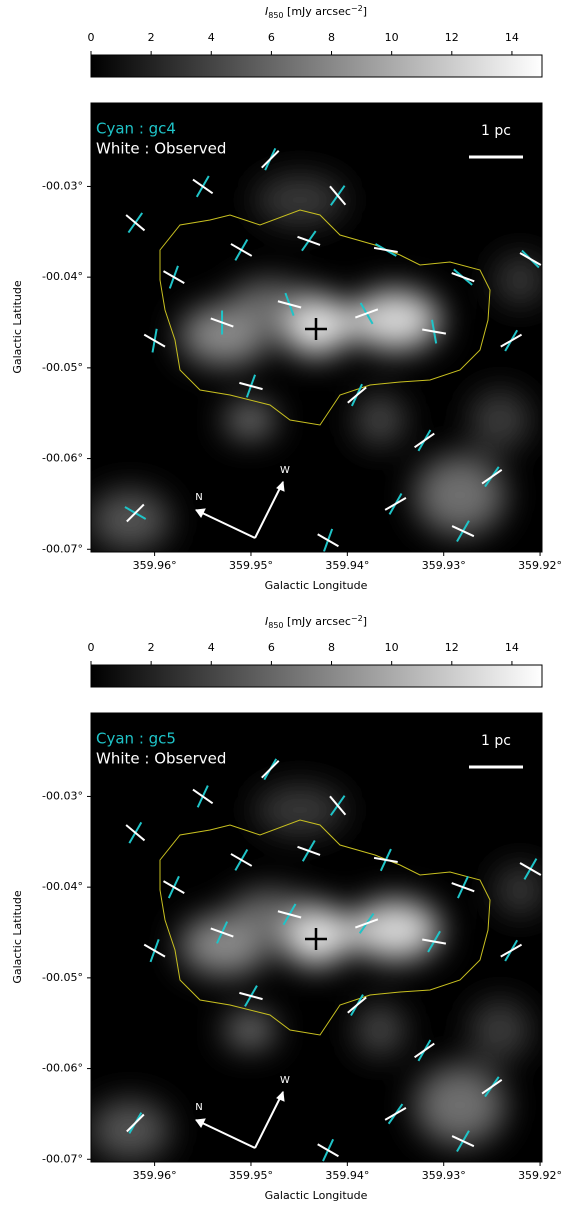 This screenshot has height=1207, width=562. I want to click on legend-entry: Cyan : gc4, so click(136, 129).